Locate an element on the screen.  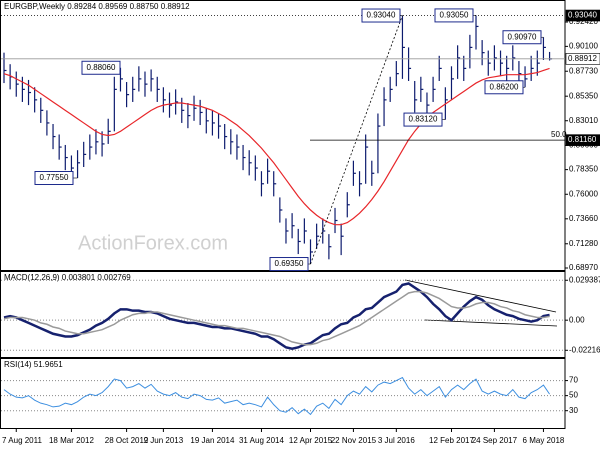
x-tick-label: 22 Nov 2015 is located at coordinates (354, 440).